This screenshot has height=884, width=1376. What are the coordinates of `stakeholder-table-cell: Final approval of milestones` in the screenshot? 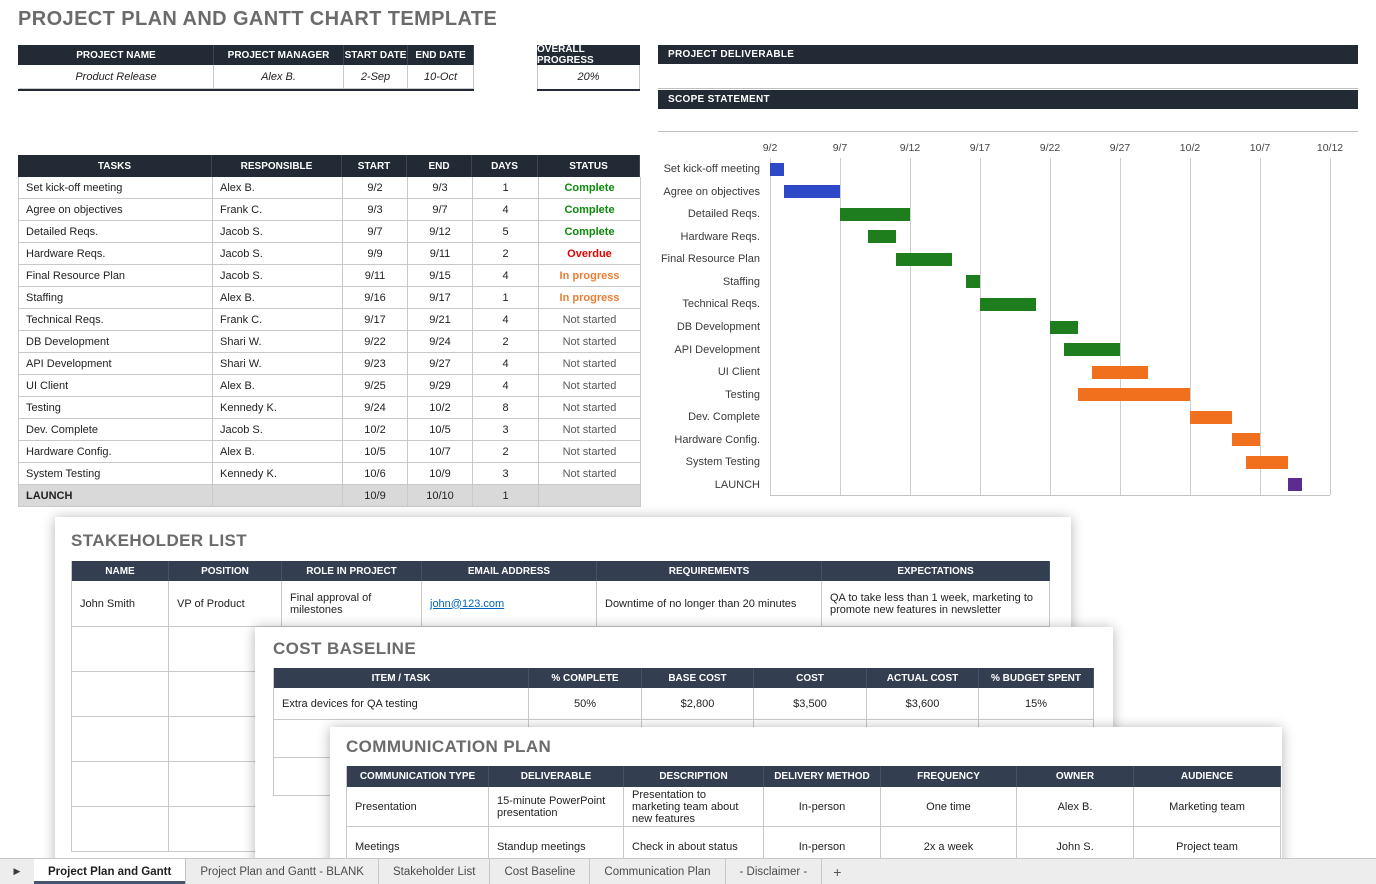 It's located at (352, 604).